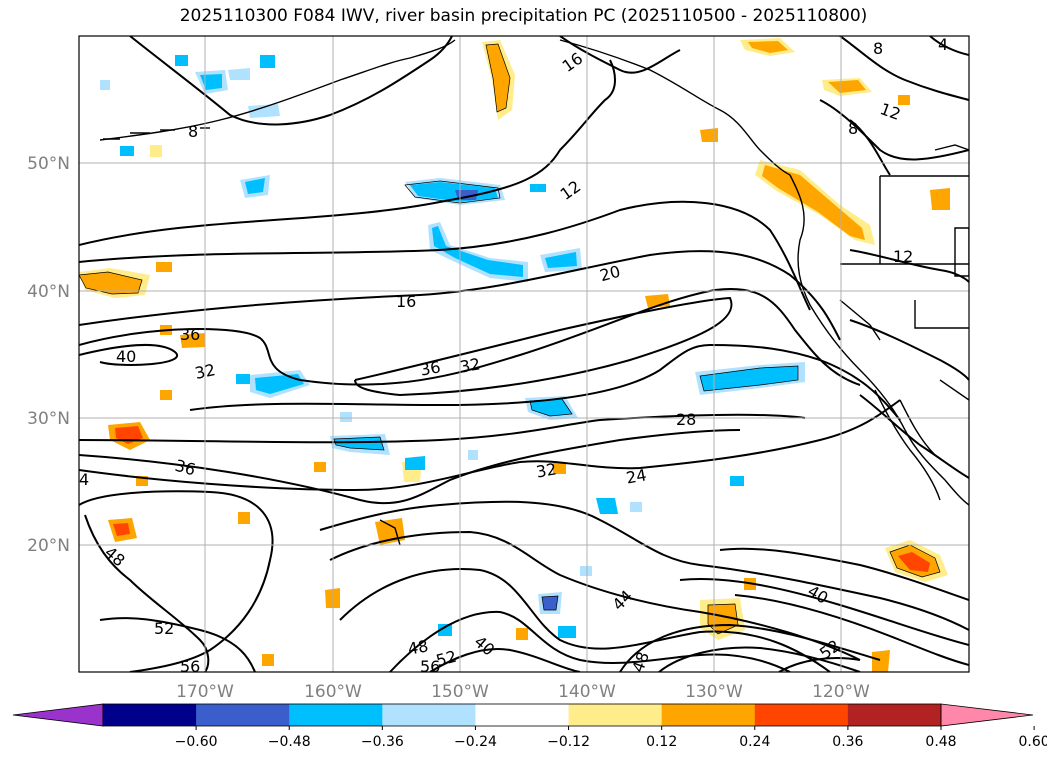 This screenshot has height=765, width=1047. What do you see at coordinates (841, 692) in the screenshot?
I see `lon-label-120w: 120°W` at bounding box center [841, 692].